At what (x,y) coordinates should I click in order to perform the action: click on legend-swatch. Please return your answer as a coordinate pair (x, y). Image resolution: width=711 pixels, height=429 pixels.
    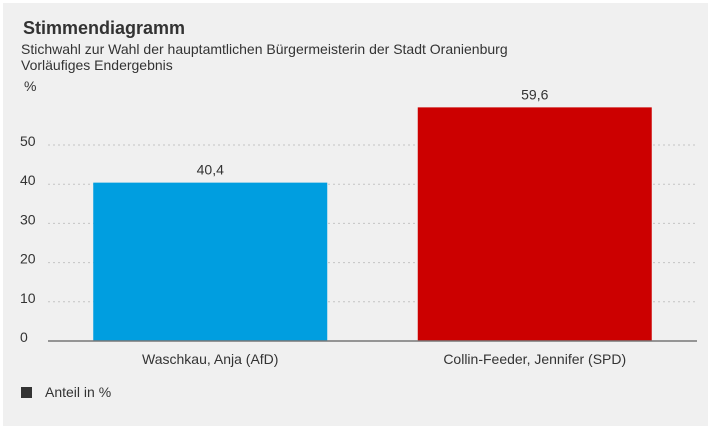
    Looking at the image, I should click on (26, 392).